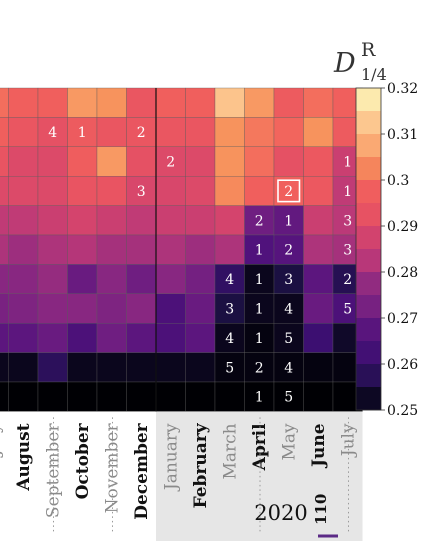  What do you see at coordinates (260, 447) in the screenshot?
I see `x-tick-label: April` at bounding box center [260, 447].